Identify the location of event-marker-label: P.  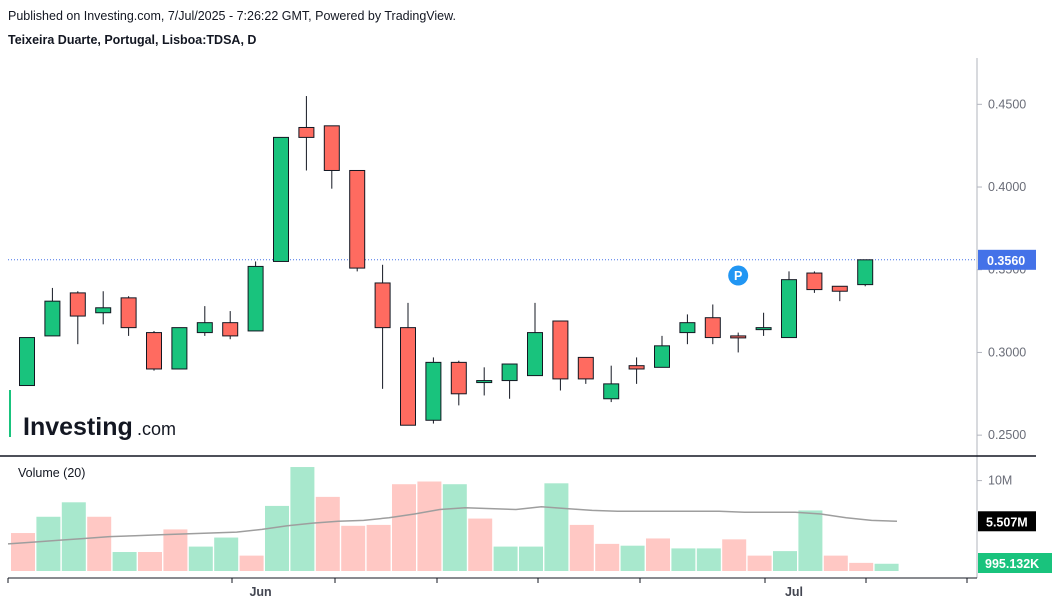
(738, 276).